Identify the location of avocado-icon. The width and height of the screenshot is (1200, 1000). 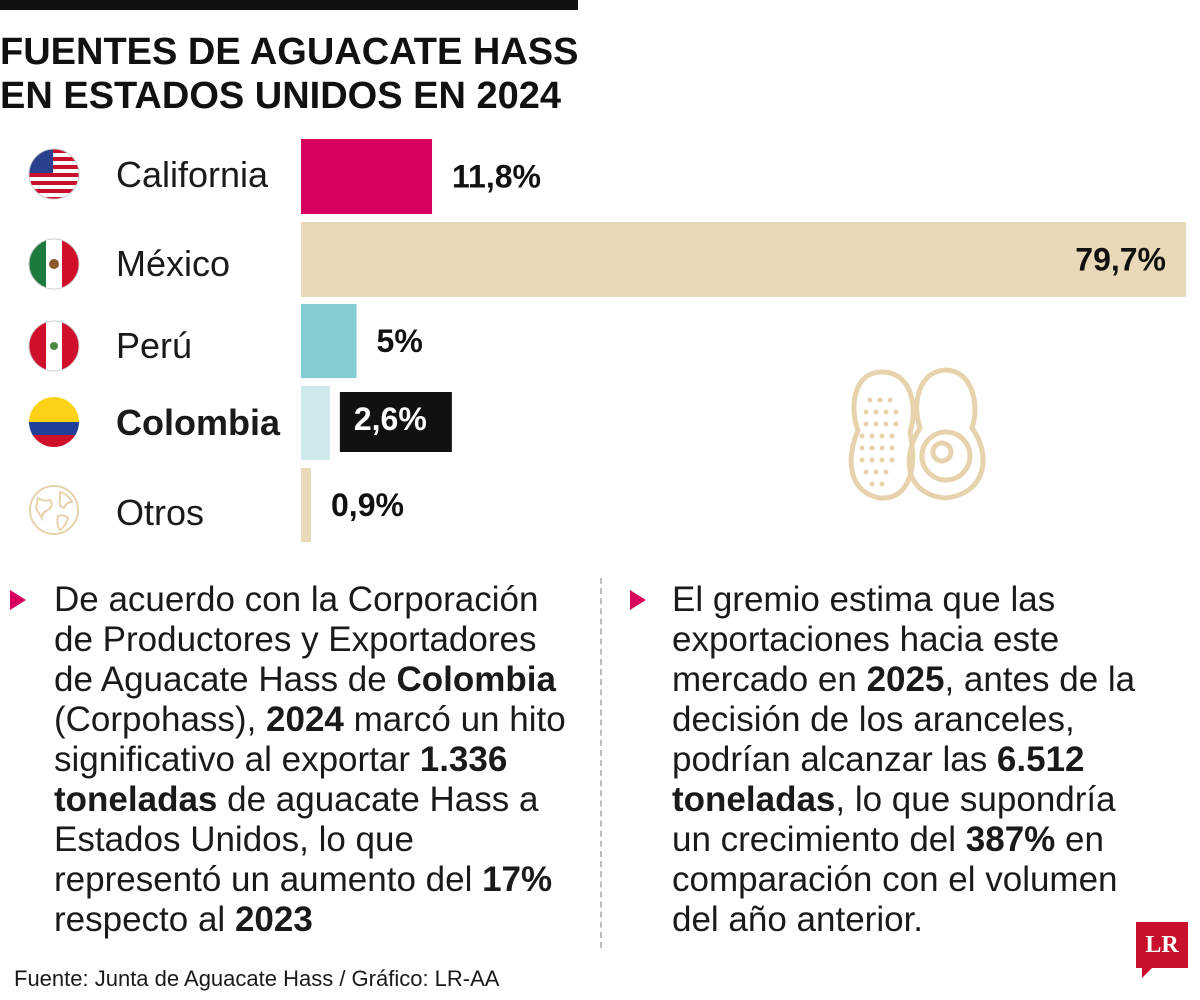
(917, 434).